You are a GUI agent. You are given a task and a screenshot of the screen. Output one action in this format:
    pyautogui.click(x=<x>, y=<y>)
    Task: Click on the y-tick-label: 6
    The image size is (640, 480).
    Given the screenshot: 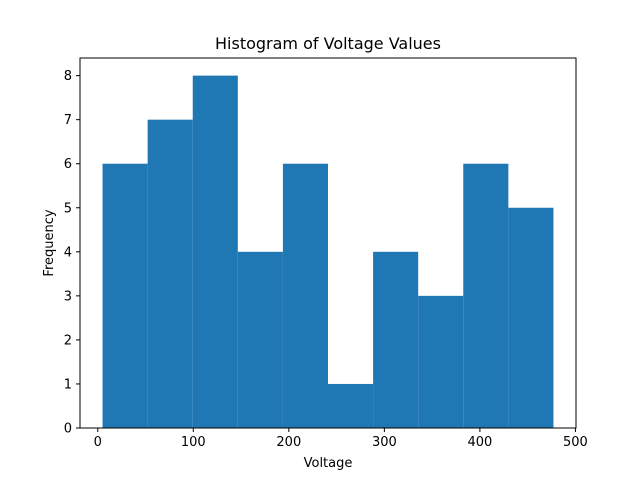 What is the action you would take?
    pyautogui.click(x=68, y=164)
    